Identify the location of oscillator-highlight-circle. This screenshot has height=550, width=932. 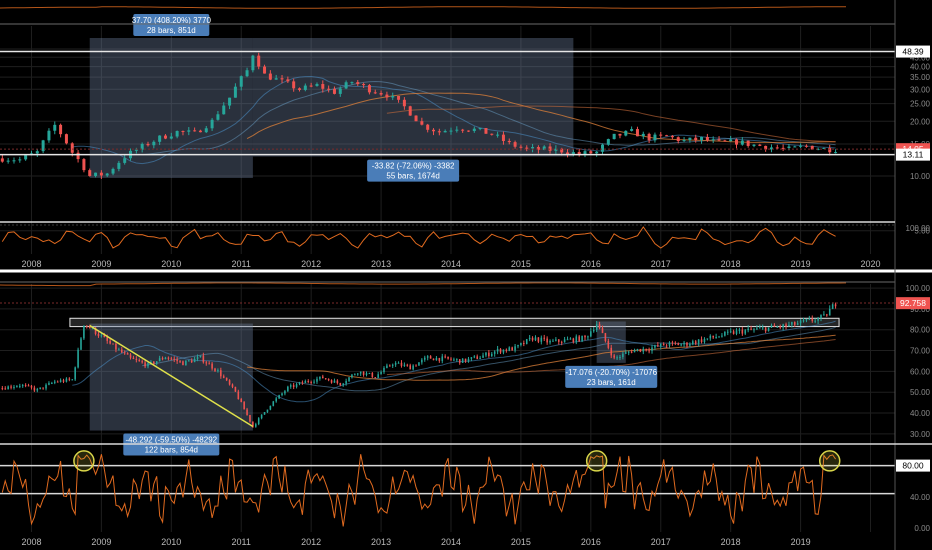
(84, 461).